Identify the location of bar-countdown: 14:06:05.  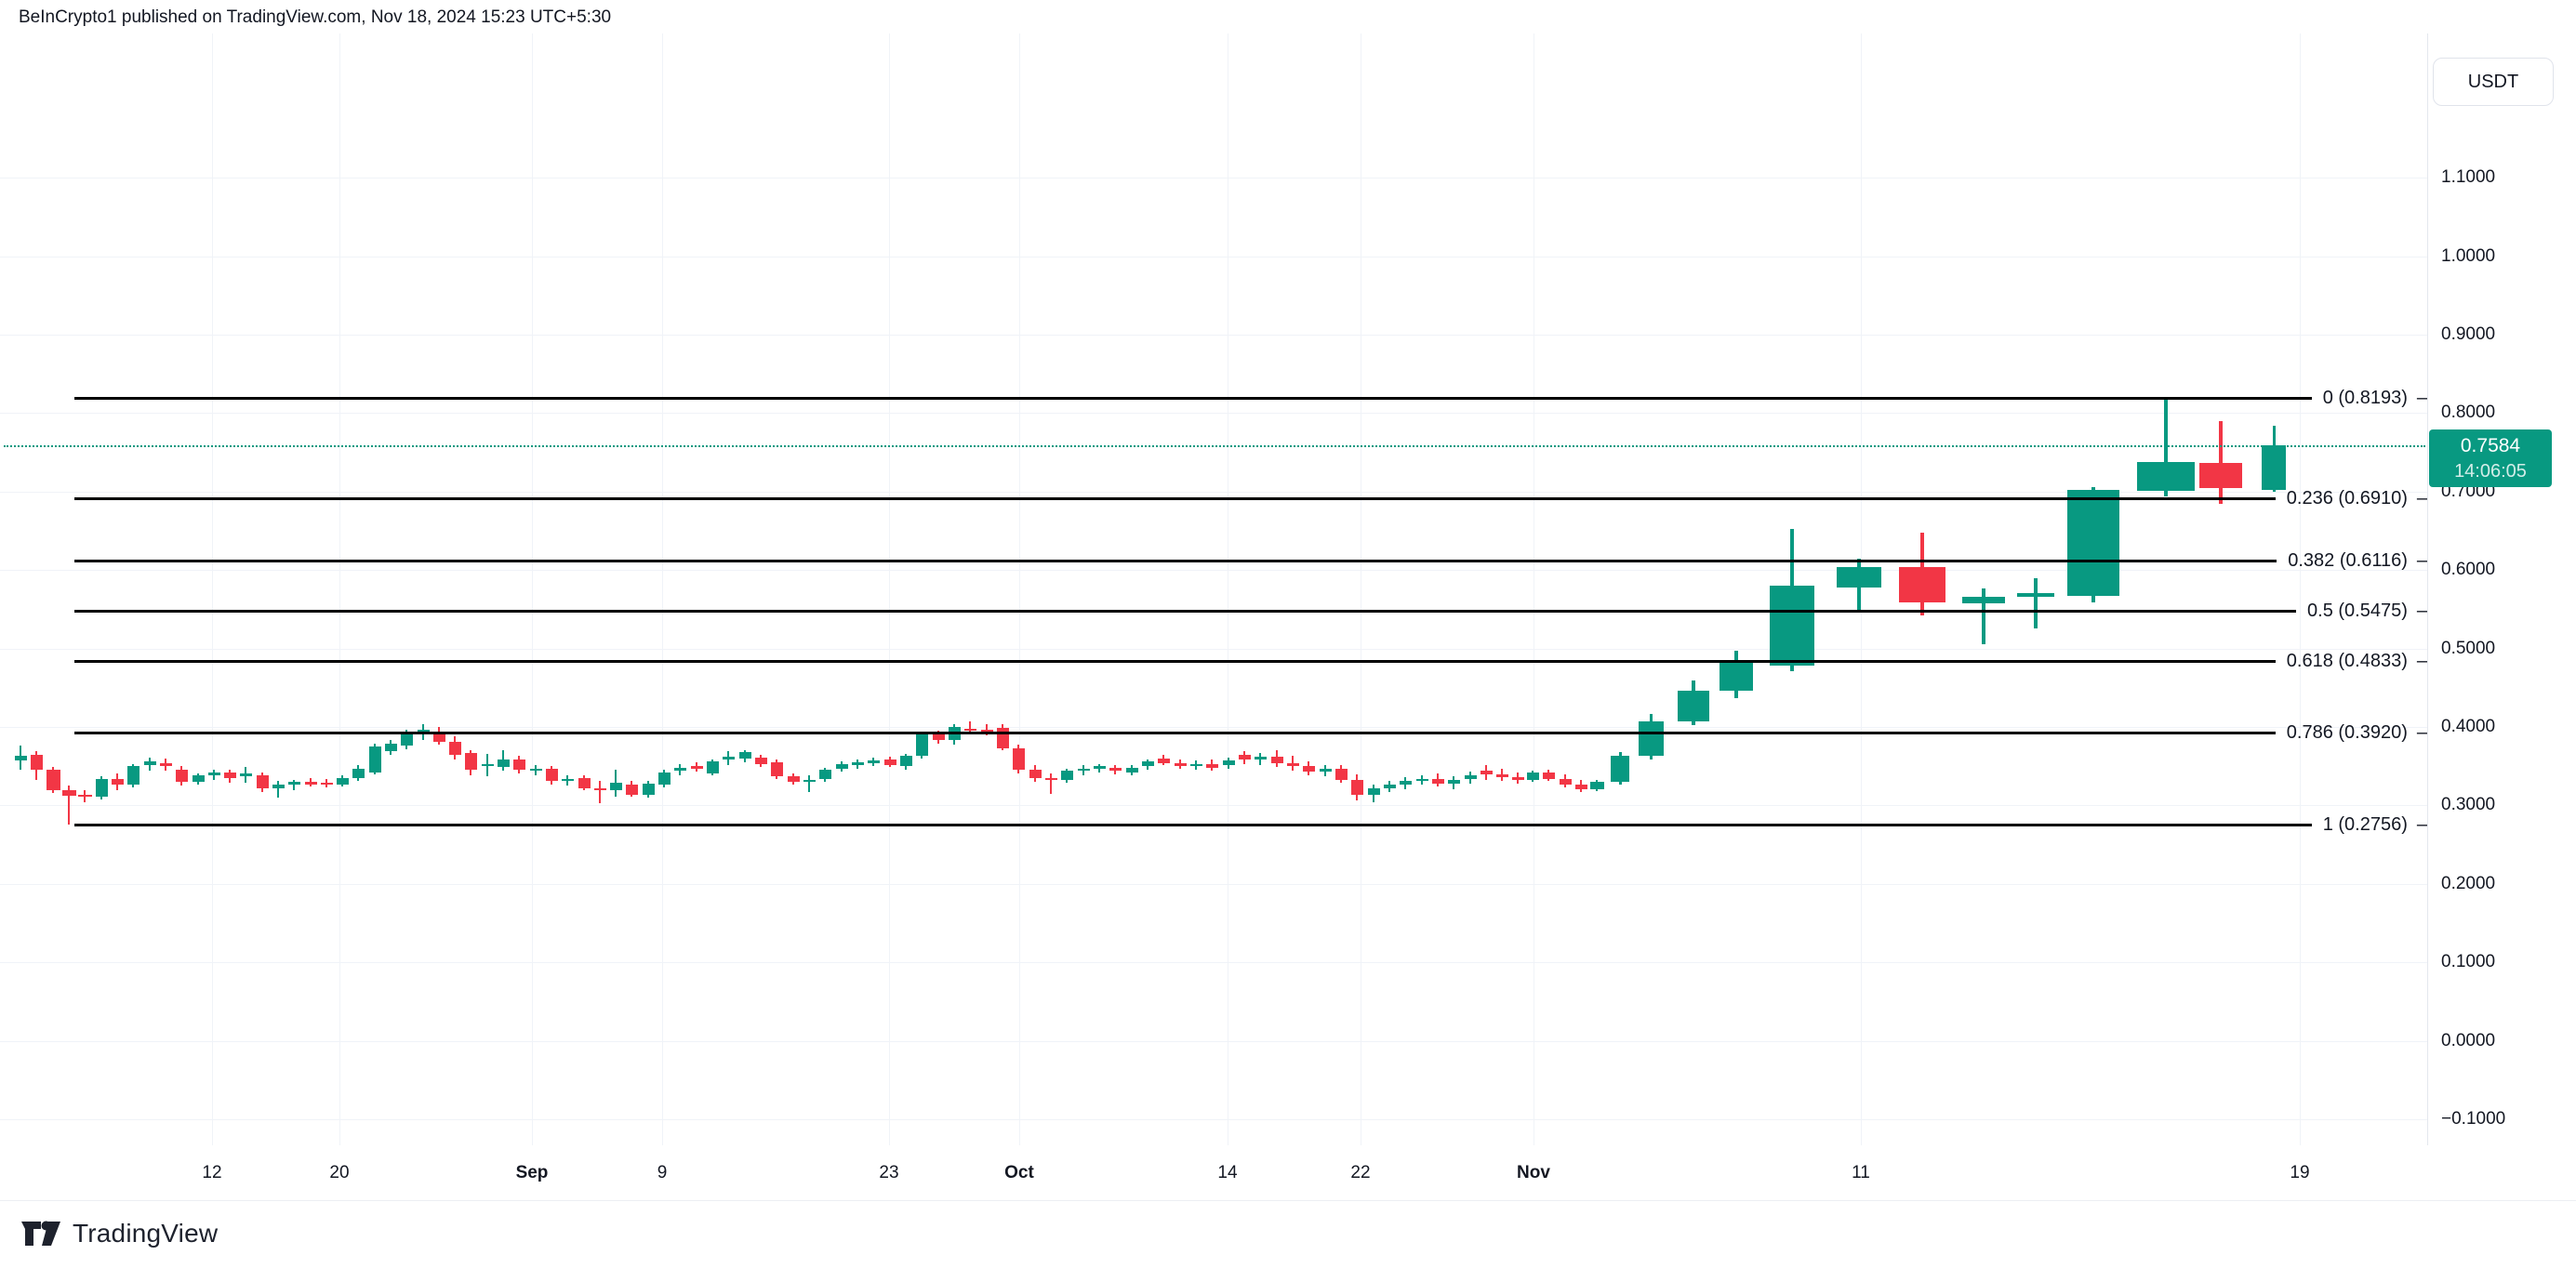
(2490, 471).